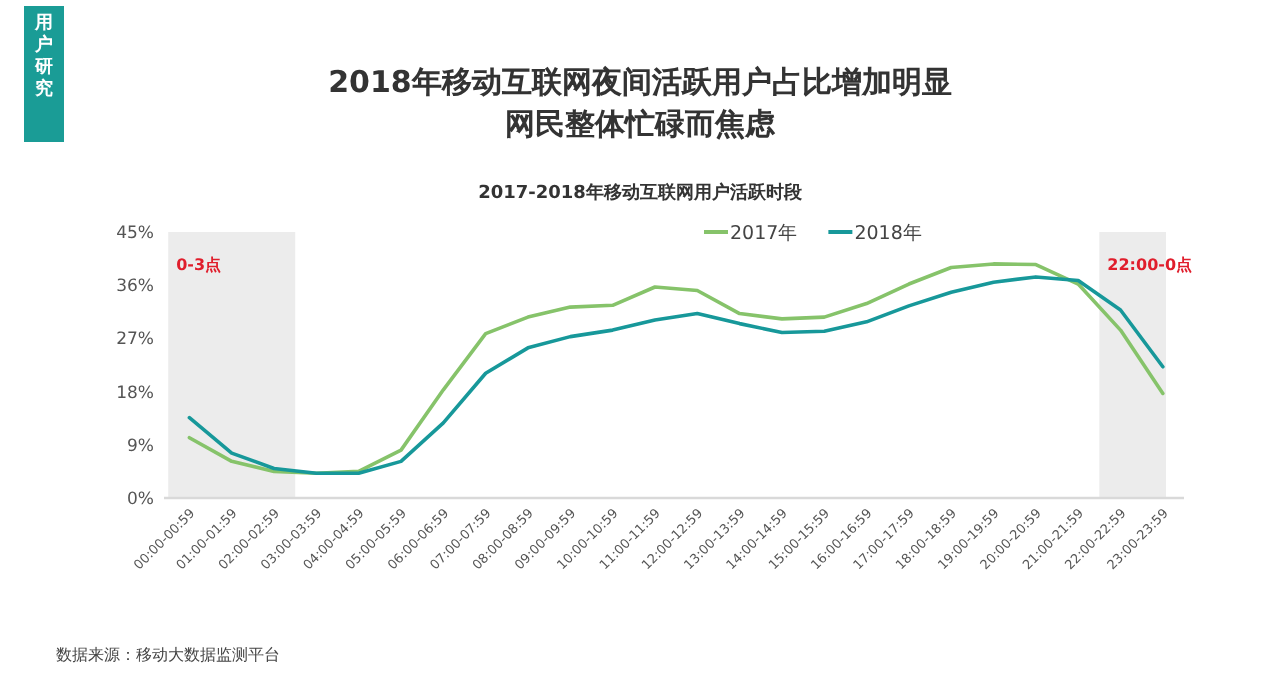 The width and height of the screenshot is (1280, 682). I want to click on band-label: 0-3点, so click(199, 265).